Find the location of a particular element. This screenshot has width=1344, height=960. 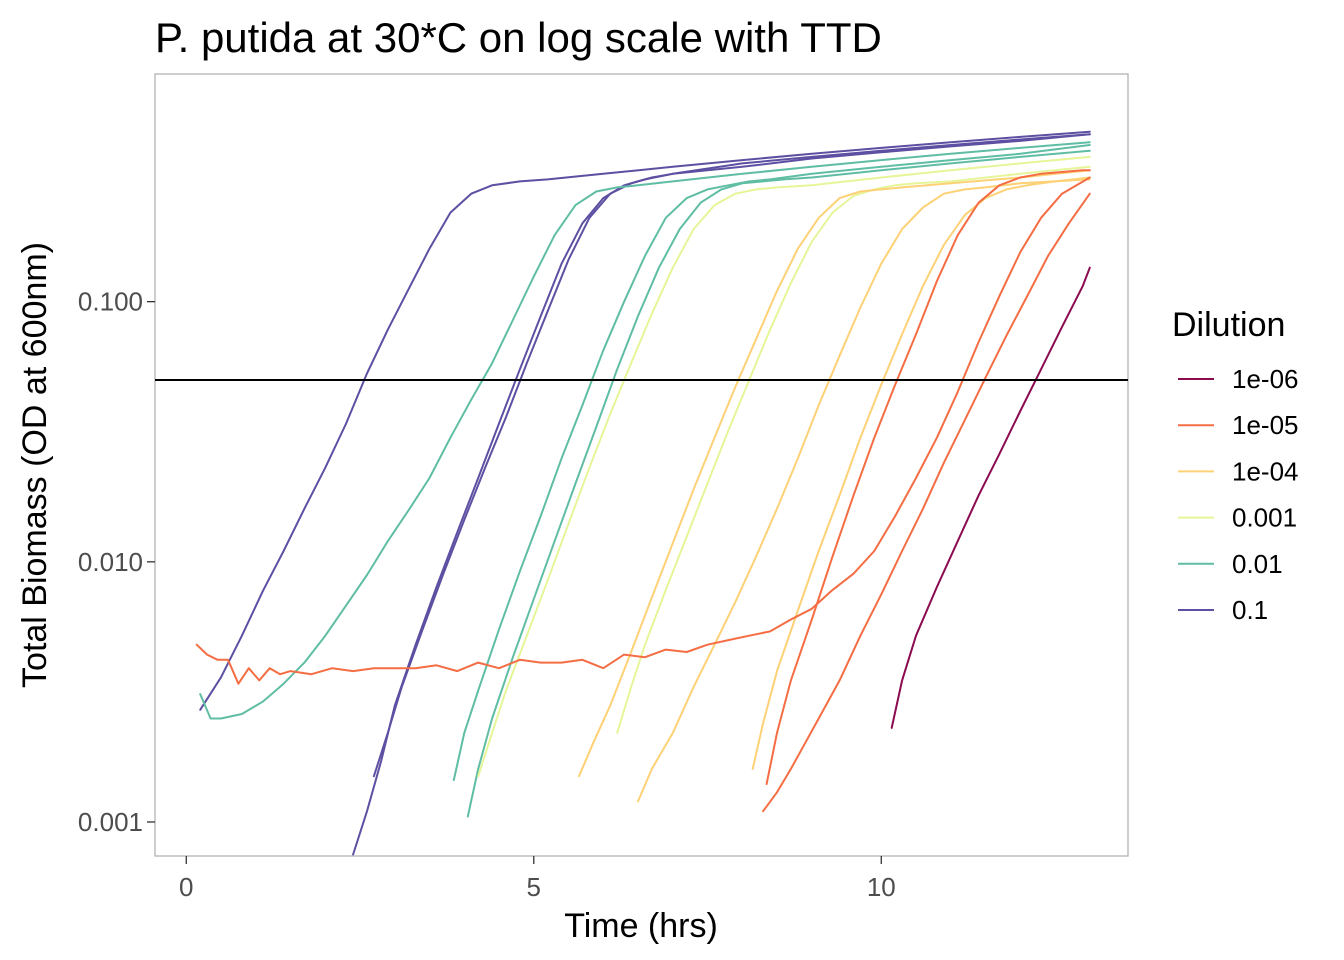

legend-label: 0.001 is located at coordinates (1264, 518).